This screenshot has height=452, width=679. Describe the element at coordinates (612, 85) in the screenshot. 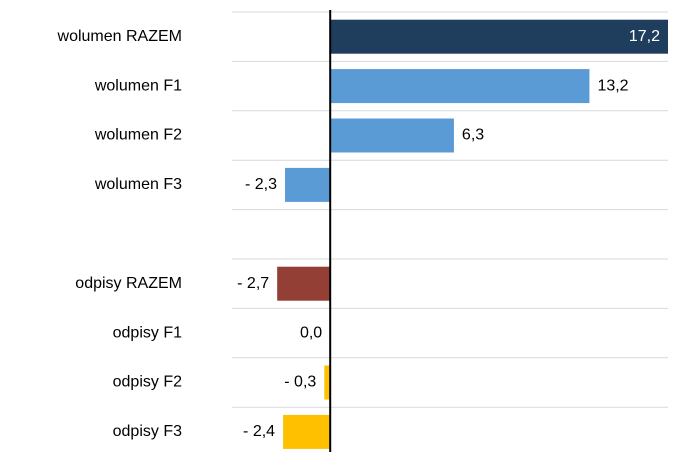

I see `value-label: 13,2` at that location.